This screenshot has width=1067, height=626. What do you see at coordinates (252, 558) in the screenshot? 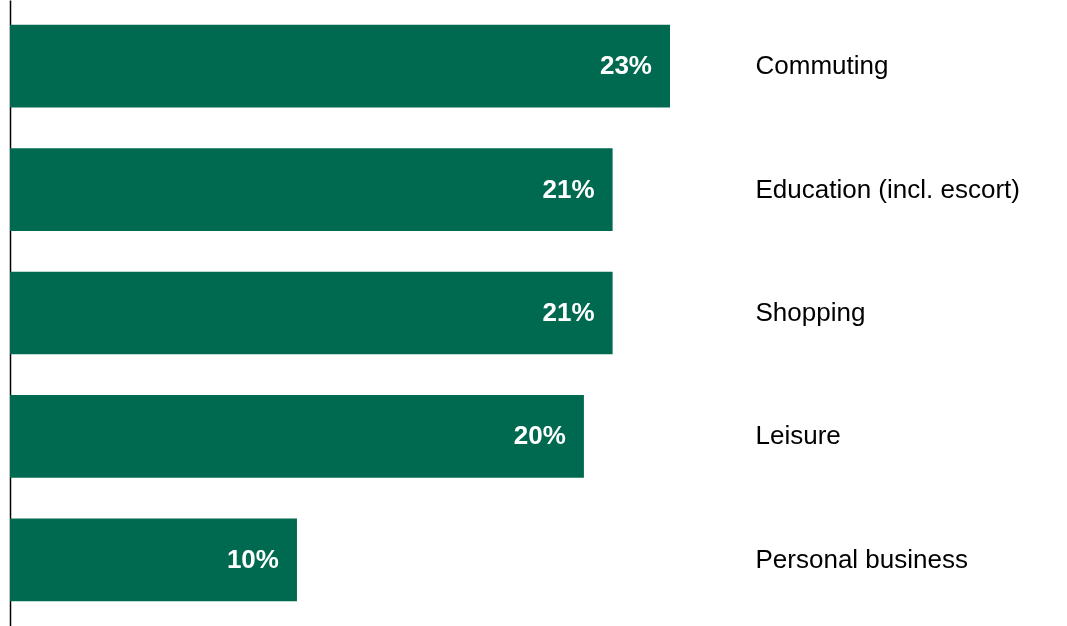
I see `data-label: 10%` at bounding box center [252, 558].